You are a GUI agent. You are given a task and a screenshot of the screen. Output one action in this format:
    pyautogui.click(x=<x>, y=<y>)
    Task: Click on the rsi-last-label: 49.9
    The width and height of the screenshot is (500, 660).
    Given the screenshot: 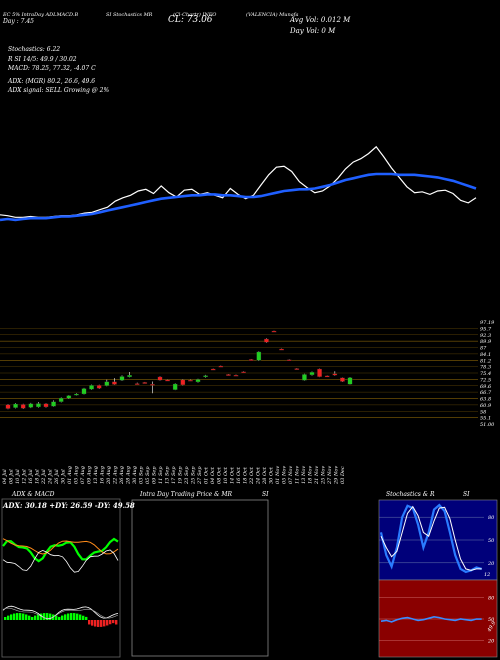 What is the action you would take?
    pyautogui.click(x=492, y=627)
    